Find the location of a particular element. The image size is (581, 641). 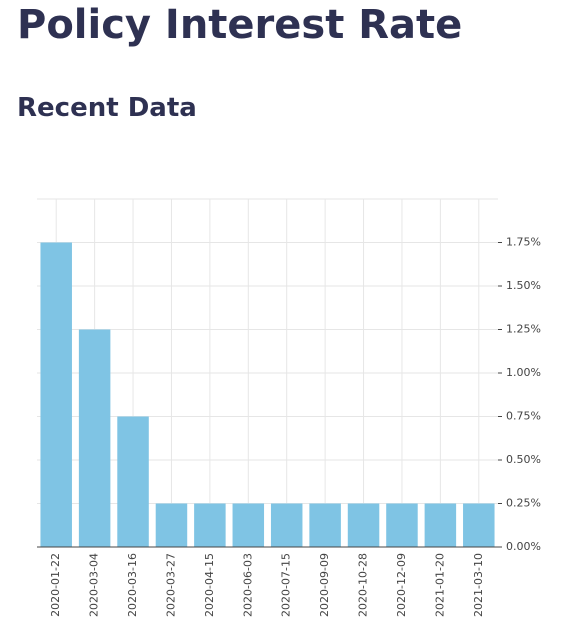

y-tick-label: 0.50% is located at coordinates (523, 459).